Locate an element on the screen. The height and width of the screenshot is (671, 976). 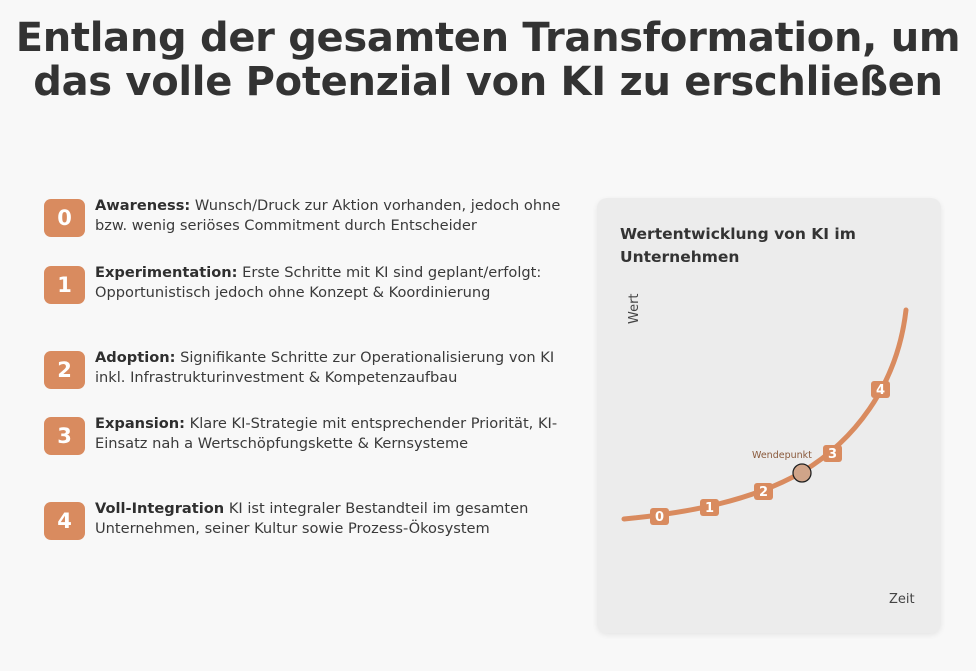
stage-number: 3 is located at coordinates (64, 436).